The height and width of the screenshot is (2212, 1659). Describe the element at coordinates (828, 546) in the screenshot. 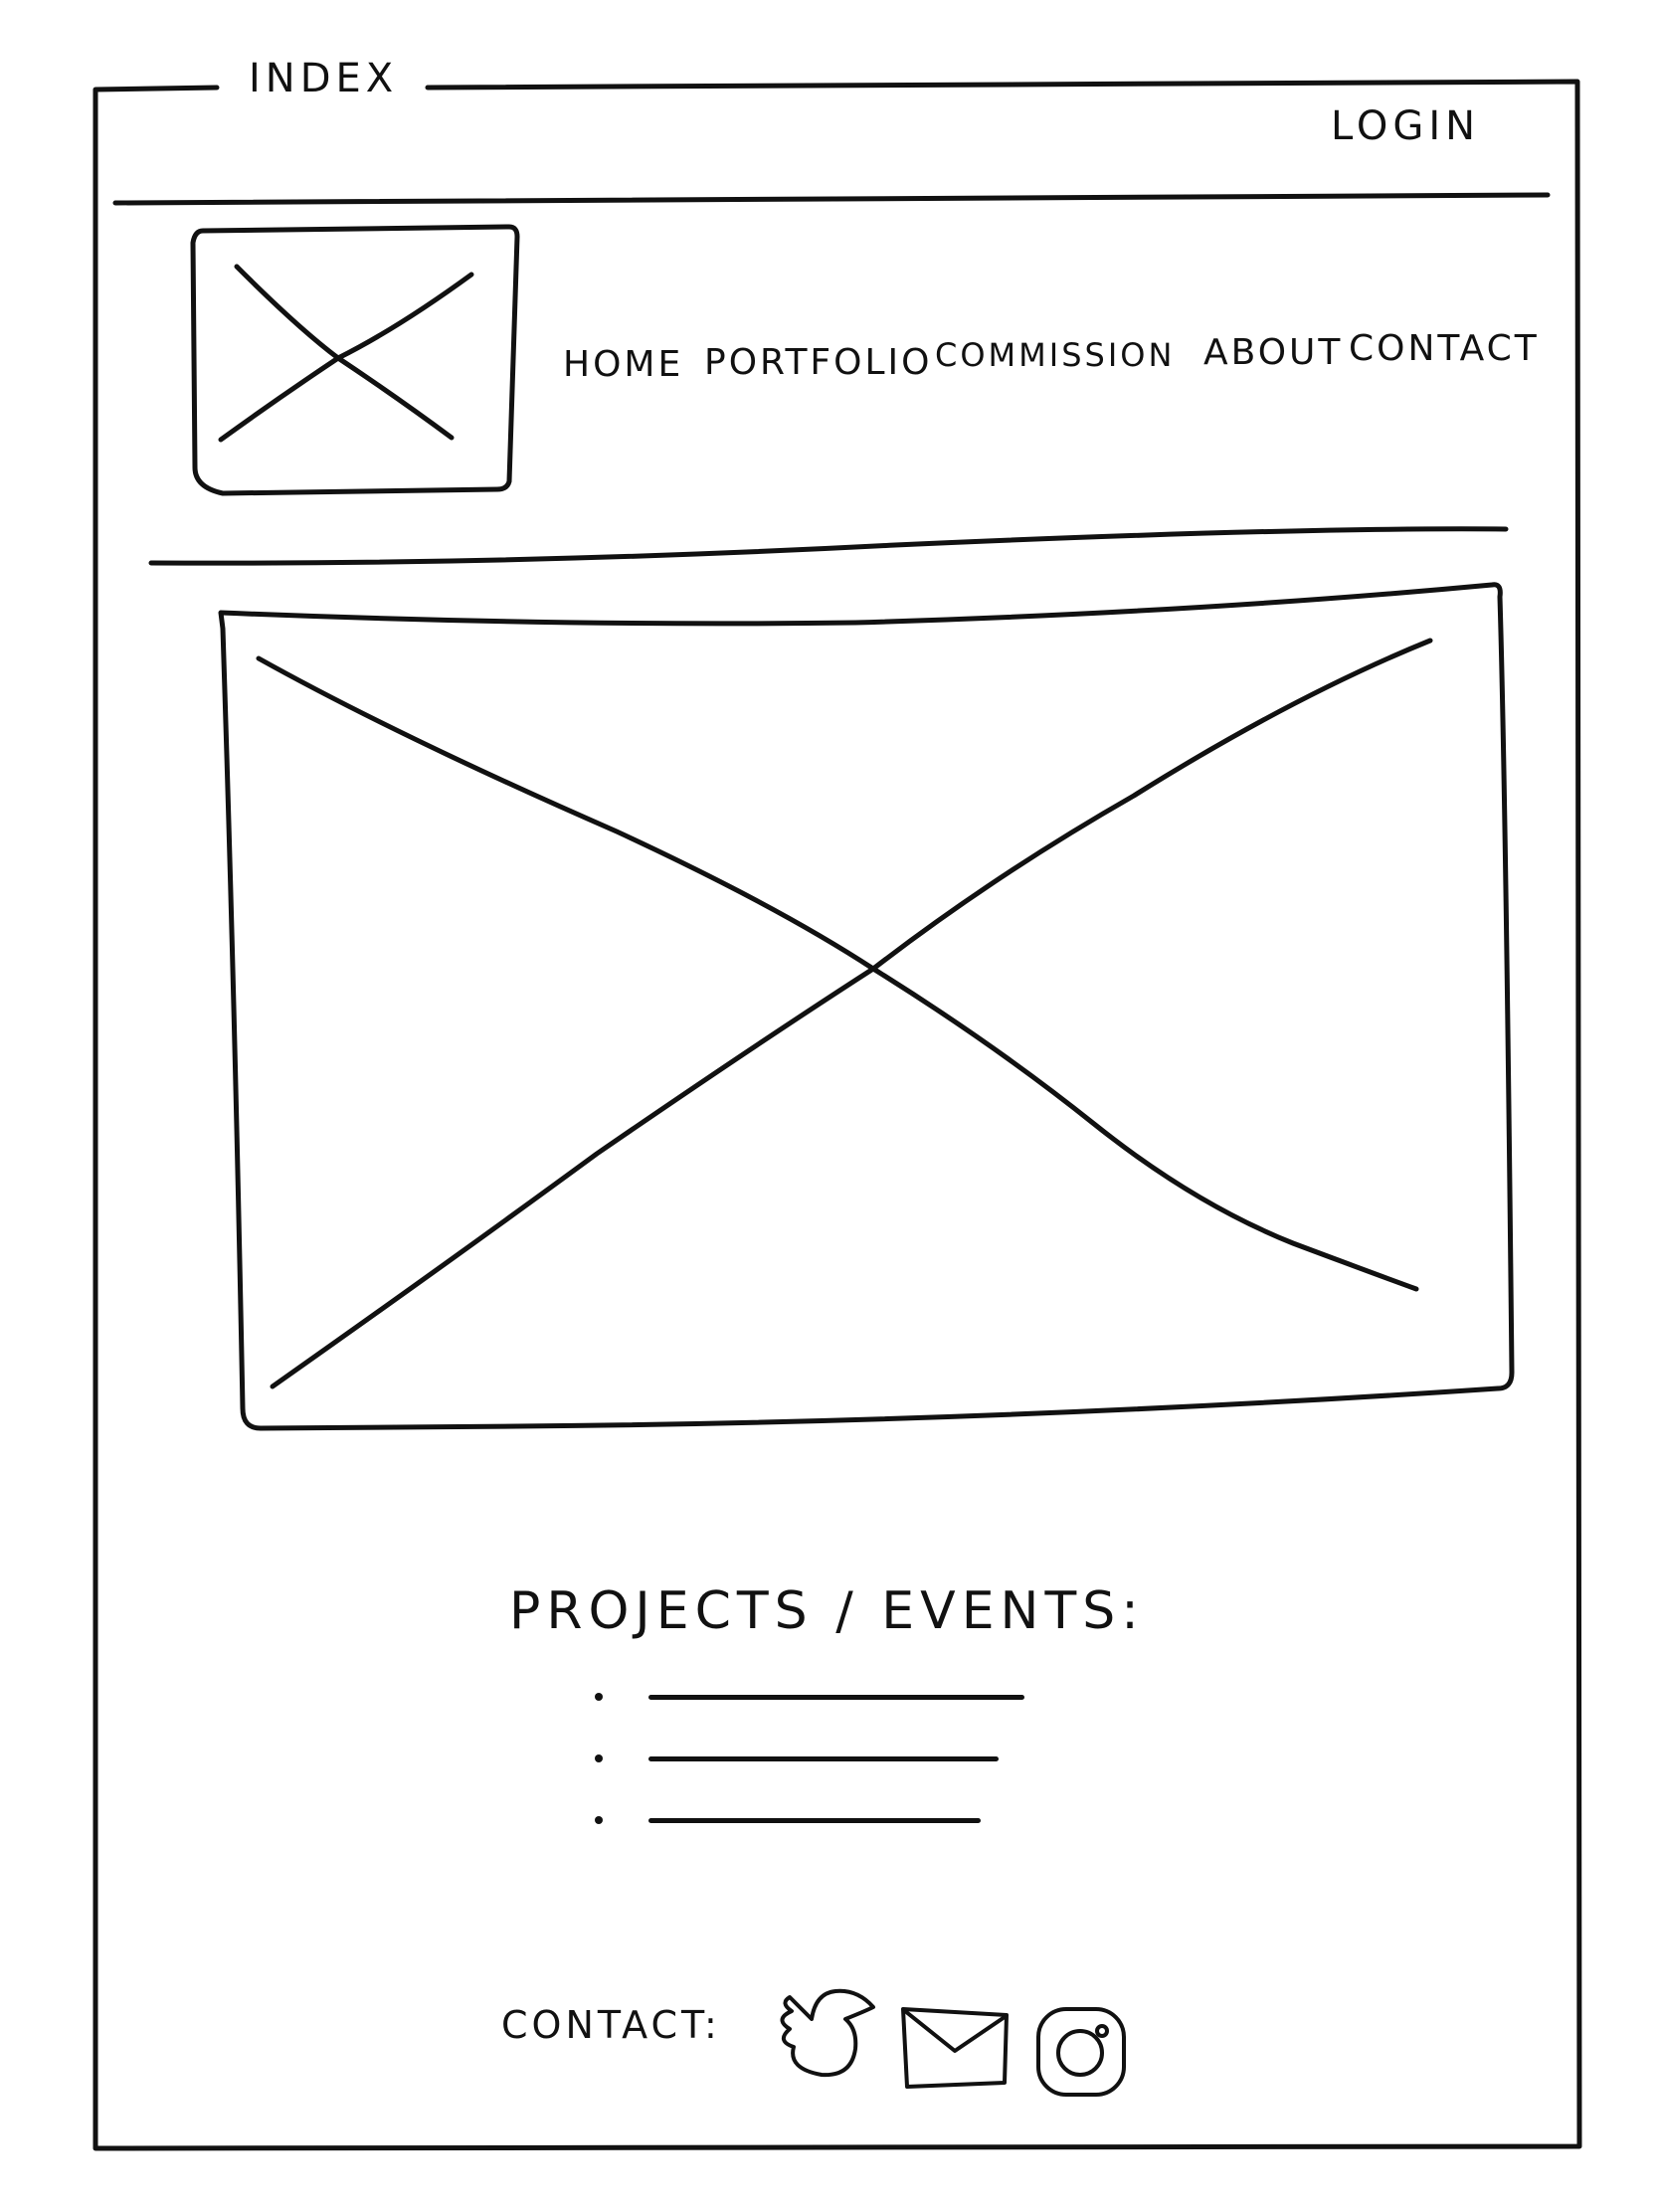

I see `nav-divider` at that location.